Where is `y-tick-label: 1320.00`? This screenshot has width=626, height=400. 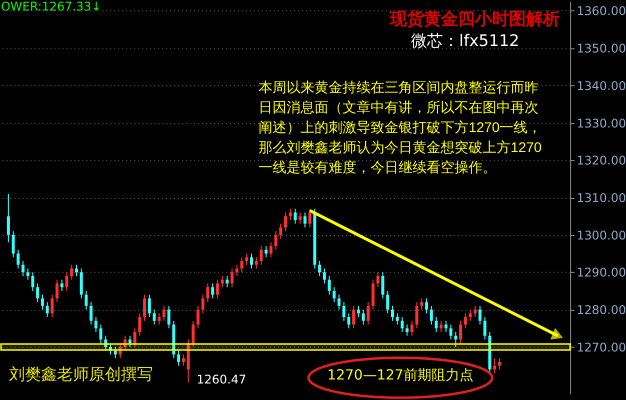 y-tick-label: 1320.00 is located at coordinates (601, 161).